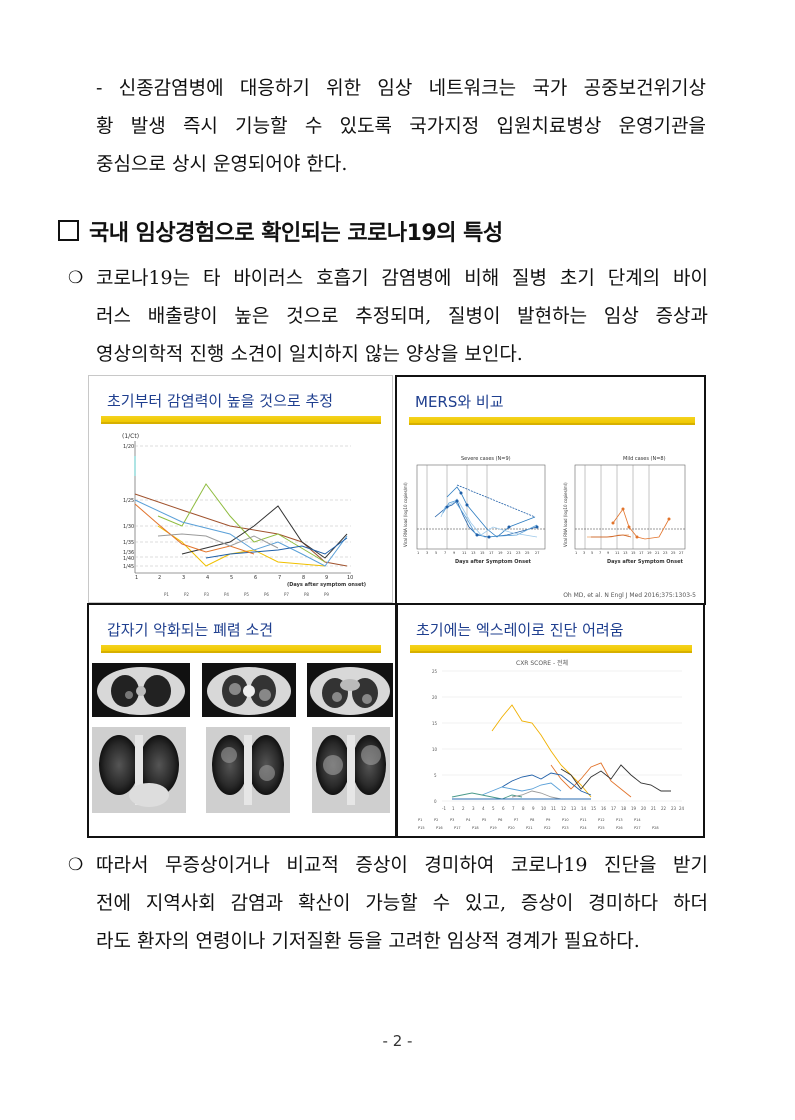  I want to click on subplot-title: Mild cases (N=8), so click(644, 459).